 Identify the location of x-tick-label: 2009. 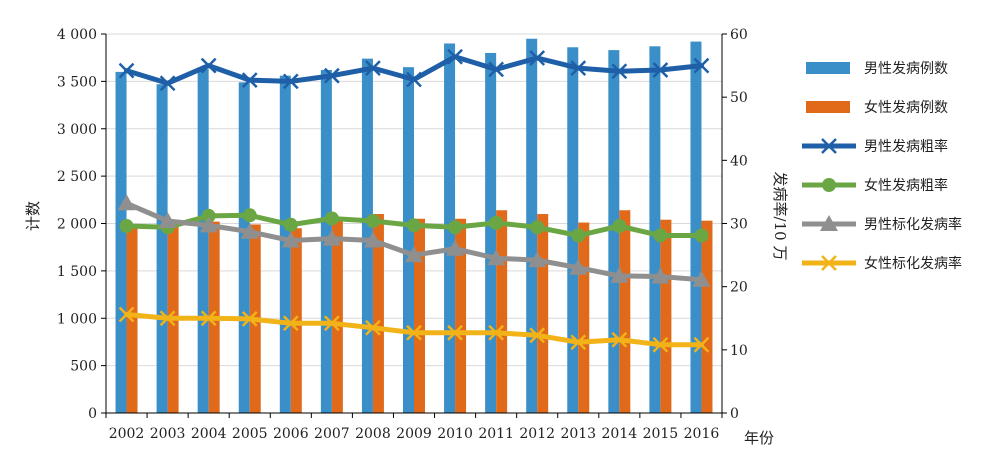
(414, 434).